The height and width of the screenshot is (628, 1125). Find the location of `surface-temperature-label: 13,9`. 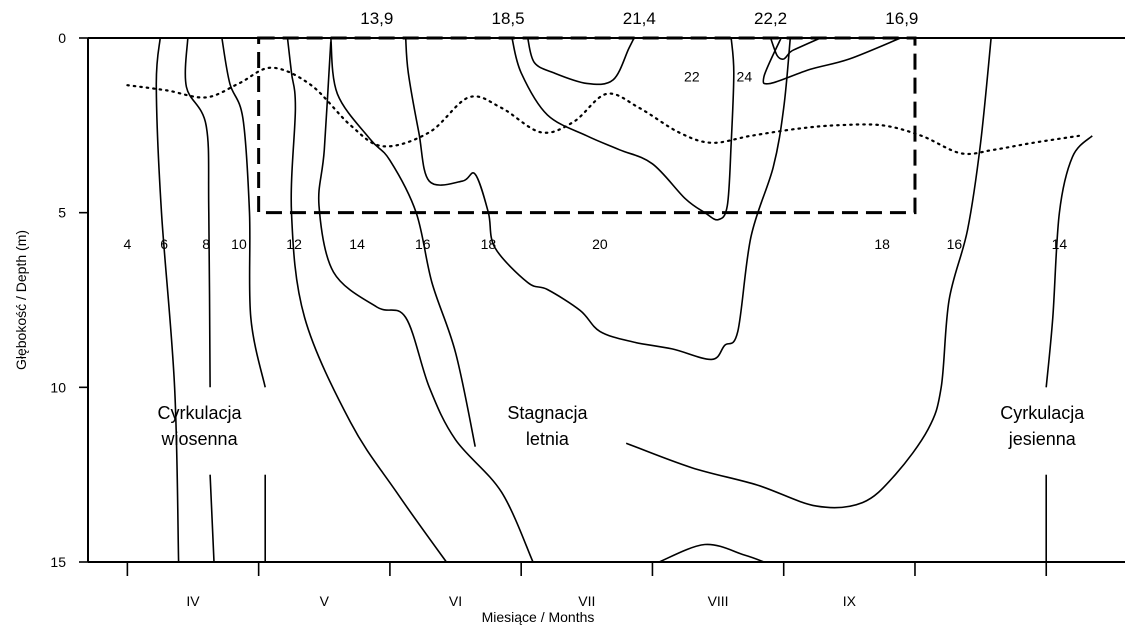

surface-temperature-label: 13,9 is located at coordinates (376, 18).